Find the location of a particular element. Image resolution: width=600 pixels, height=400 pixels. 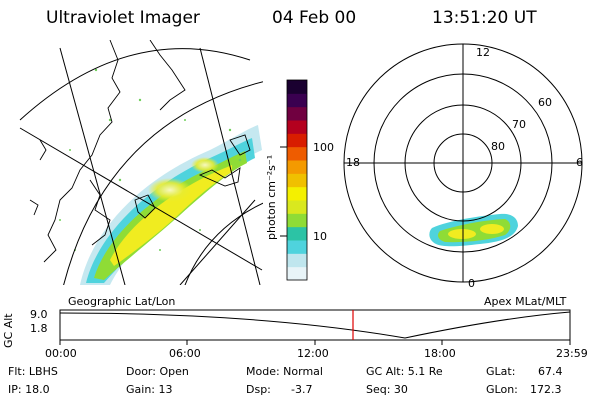

info-ip: IP: 18.0 is located at coordinates (29, 389).